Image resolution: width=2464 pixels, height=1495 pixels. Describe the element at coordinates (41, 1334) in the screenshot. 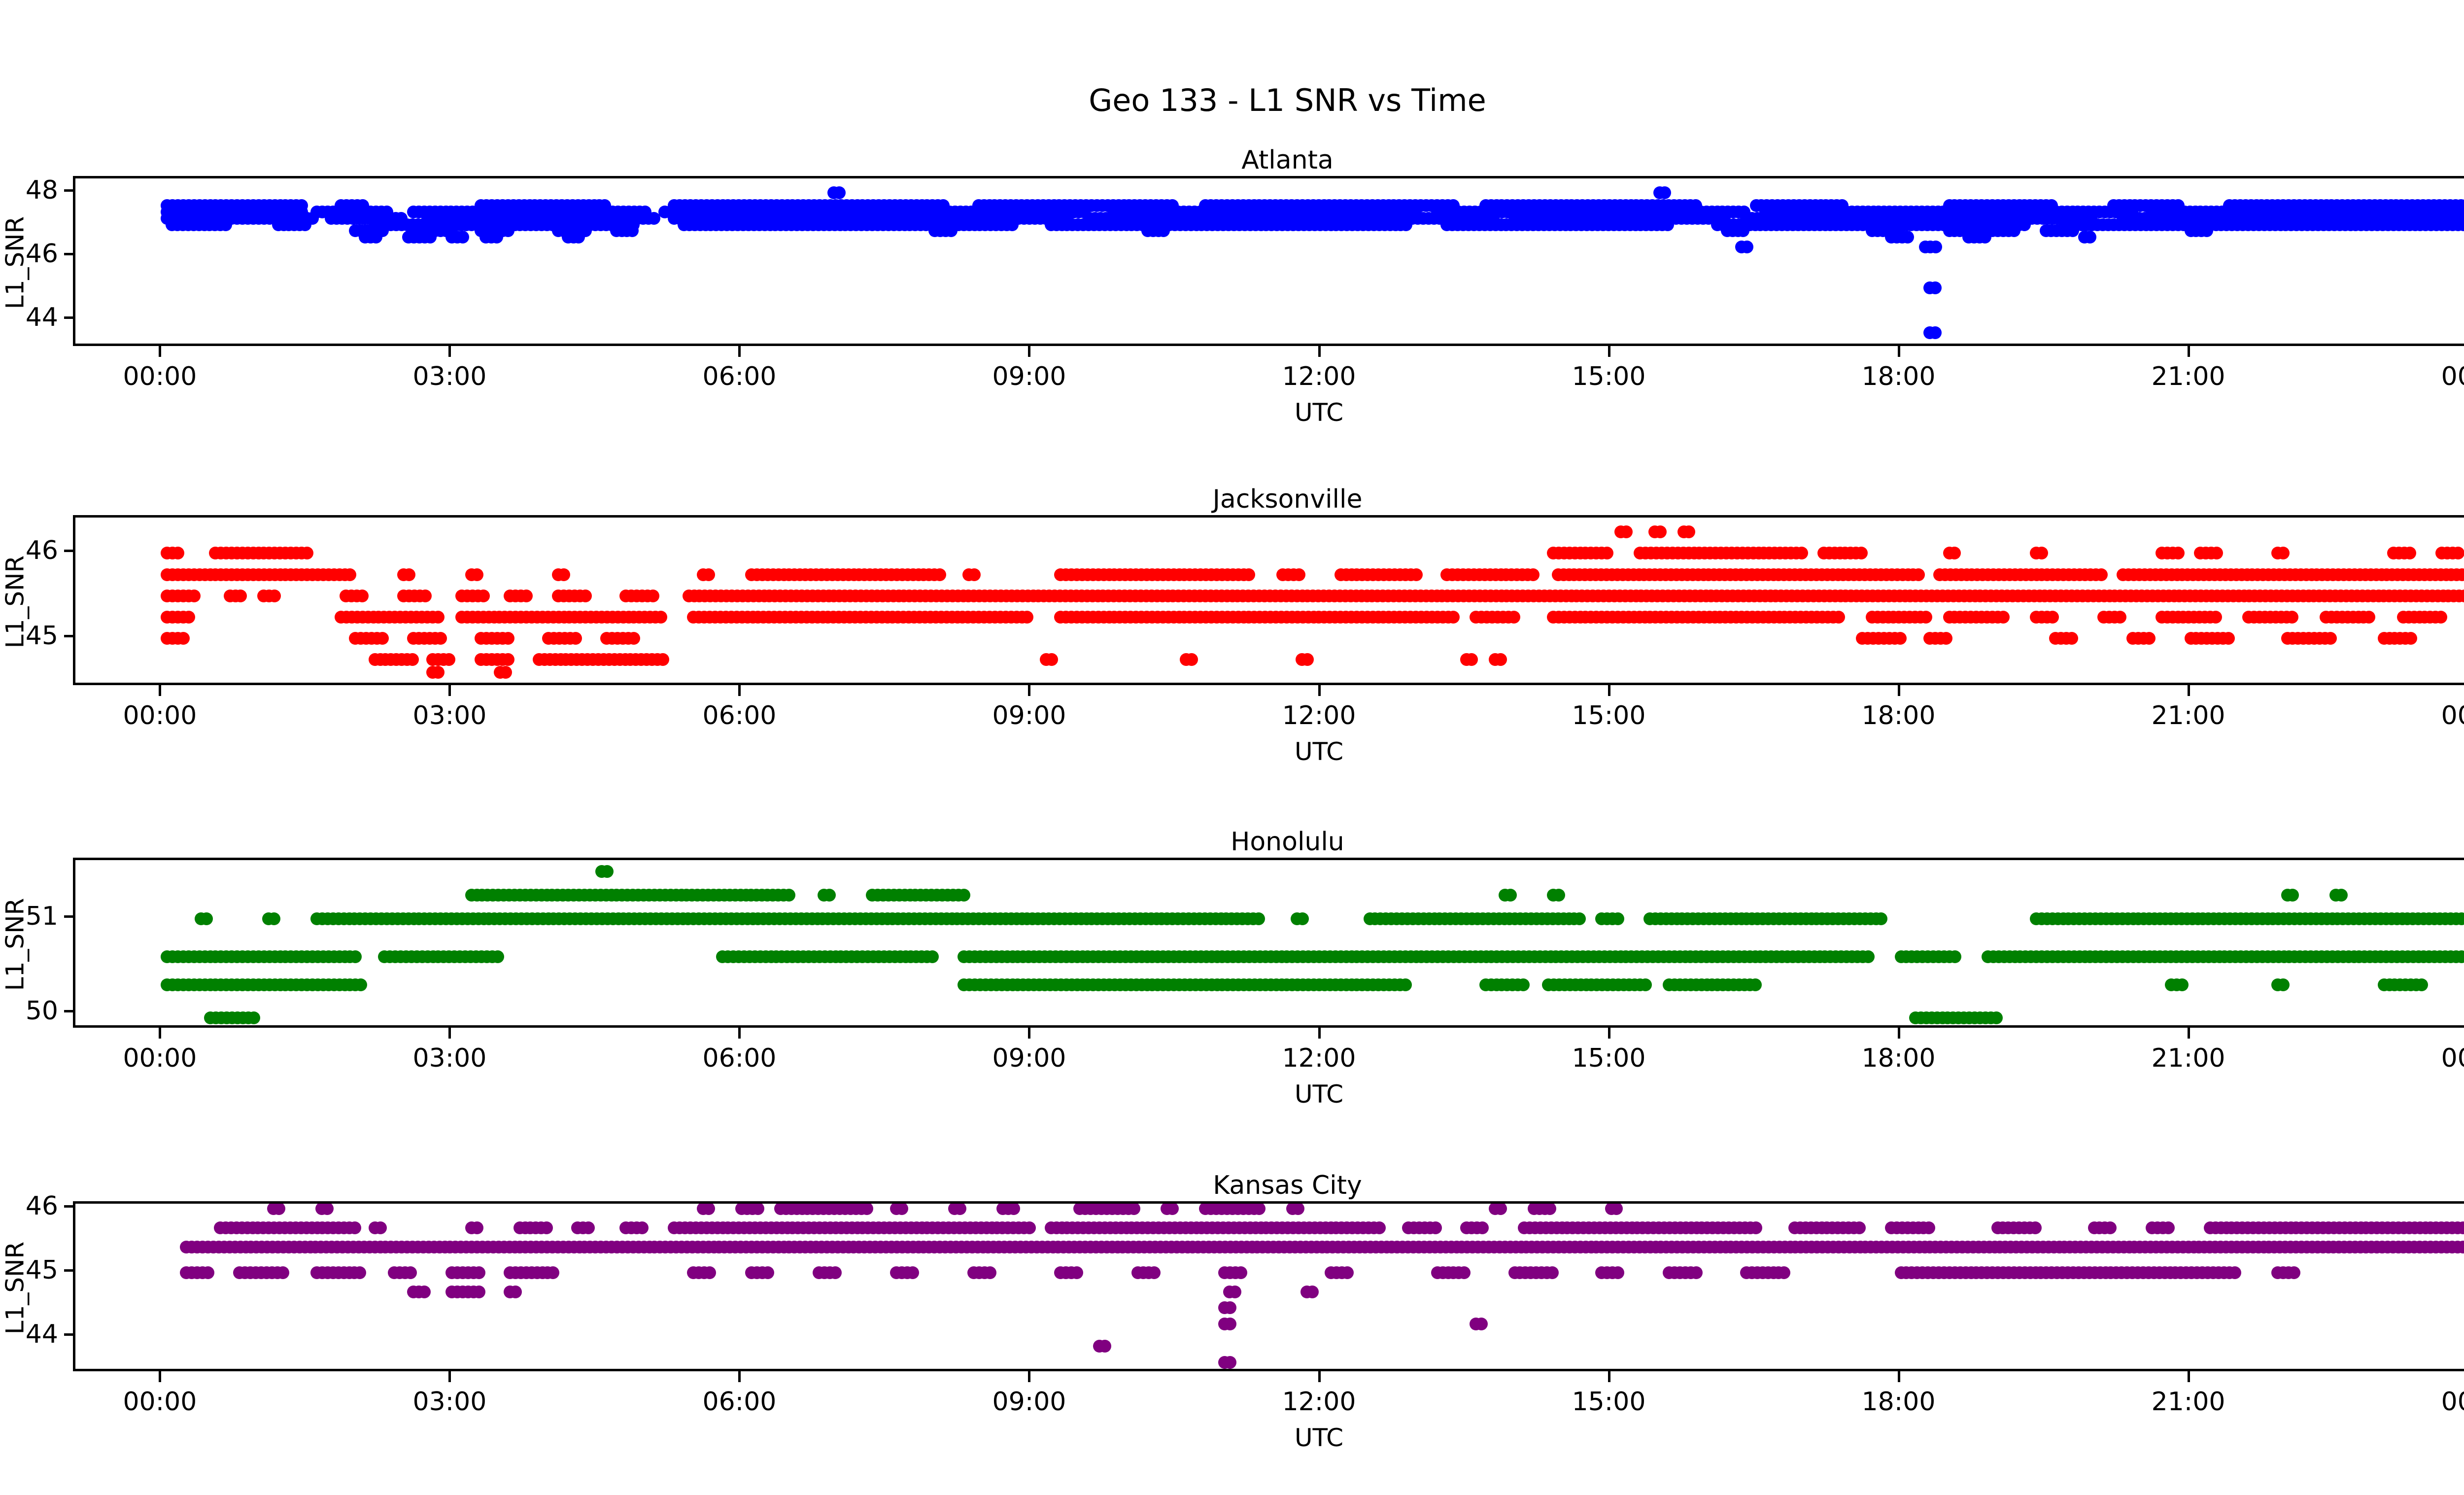

I see `y-tick-label: 44` at that location.